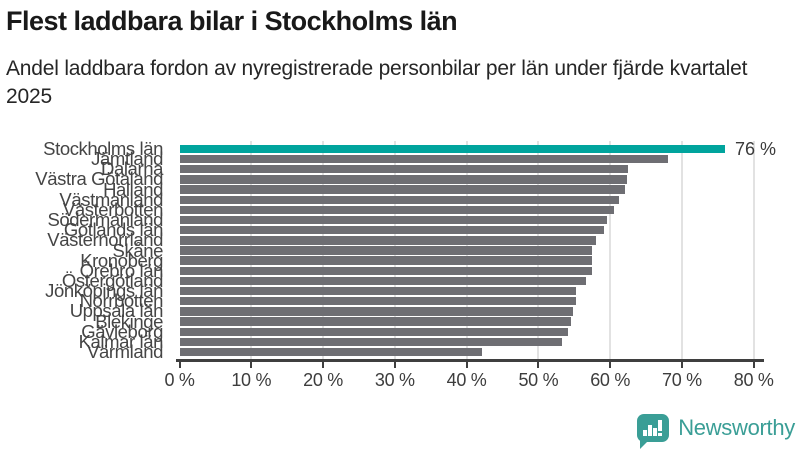 The image size is (800, 450). What do you see at coordinates (645, 444) in the screenshot?
I see `speech-bubble-tail` at bounding box center [645, 444].